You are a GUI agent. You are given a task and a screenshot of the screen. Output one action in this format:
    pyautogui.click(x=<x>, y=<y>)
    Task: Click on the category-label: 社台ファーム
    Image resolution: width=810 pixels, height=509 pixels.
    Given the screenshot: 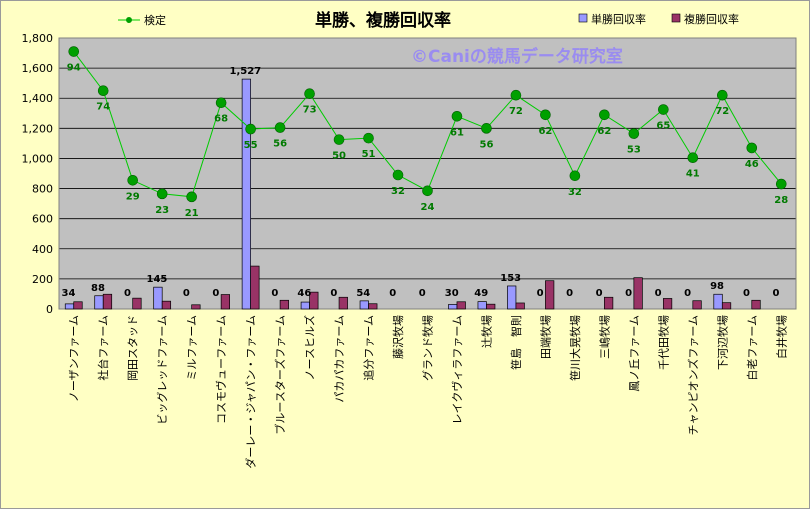 What is the action you would take?
    pyautogui.click(x=103, y=348)
    